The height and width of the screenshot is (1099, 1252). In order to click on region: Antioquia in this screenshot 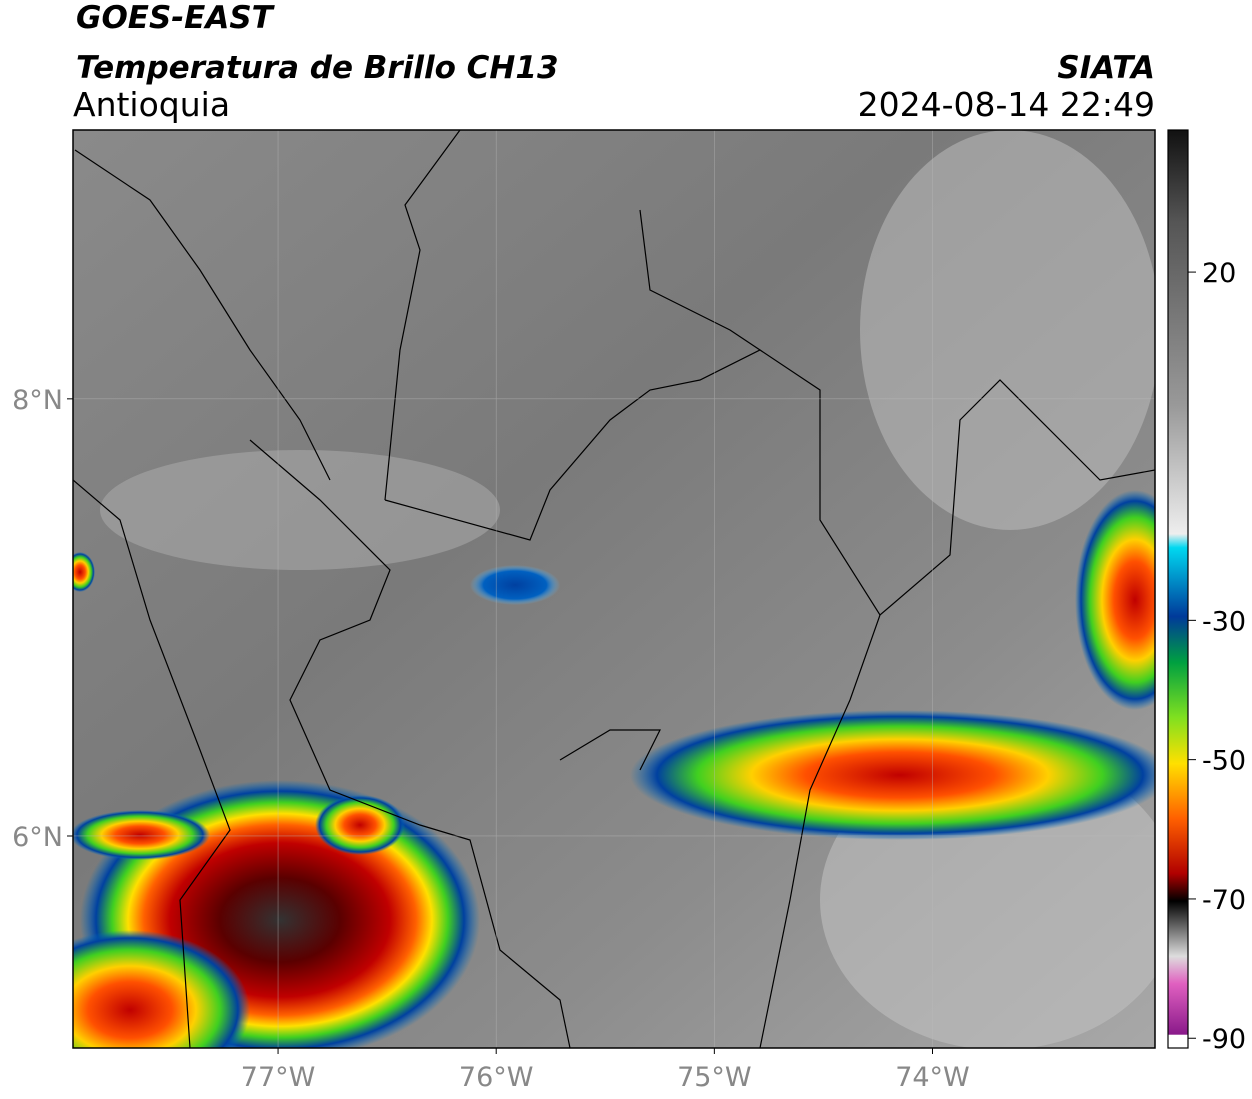, I will do `click(151, 104)`.